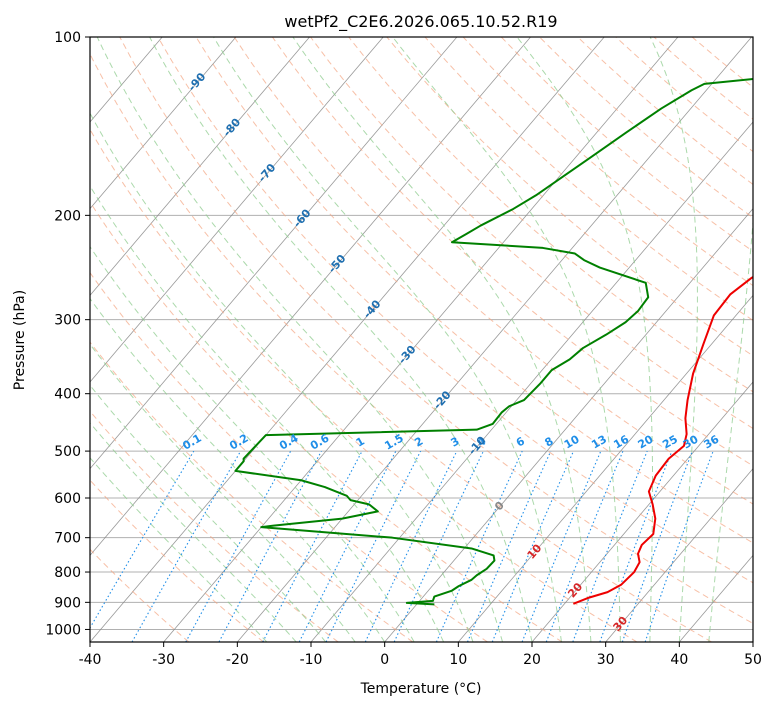 This screenshot has height=713, width=775. What do you see at coordinates (163, 660) in the screenshot?
I see `x-tick-label: -30` at bounding box center [163, 660].